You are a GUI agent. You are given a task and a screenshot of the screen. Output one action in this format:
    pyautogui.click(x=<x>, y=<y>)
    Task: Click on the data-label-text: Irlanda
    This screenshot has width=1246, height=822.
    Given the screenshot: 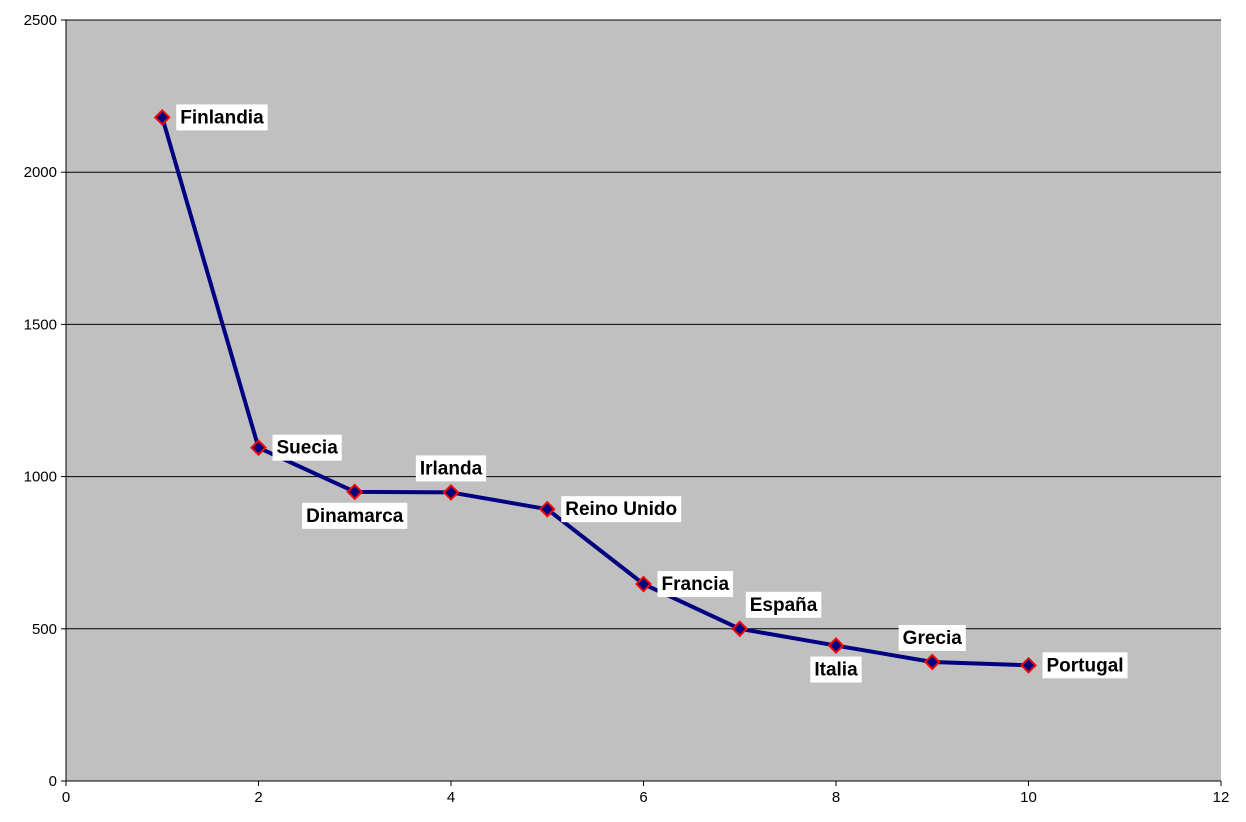 What is the action you would take?
    pyautogui.click(x=451, y=468)
    